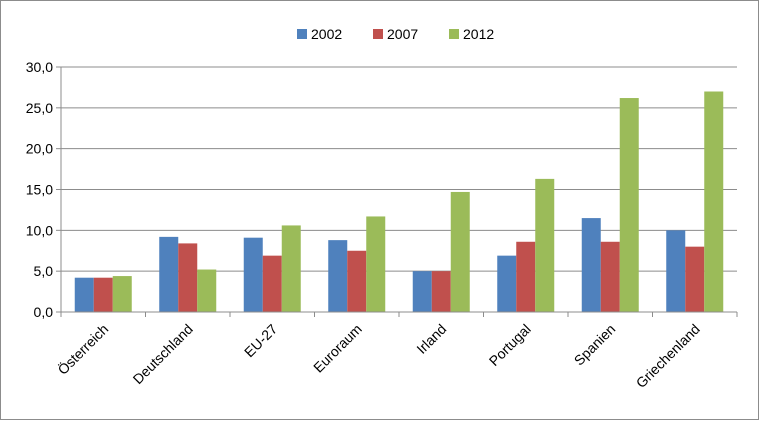 The image size is (759, 424). Describe the element at coordinates (44, 271) in the screenshot. I see `y-tick-label: 5,0` at that location.